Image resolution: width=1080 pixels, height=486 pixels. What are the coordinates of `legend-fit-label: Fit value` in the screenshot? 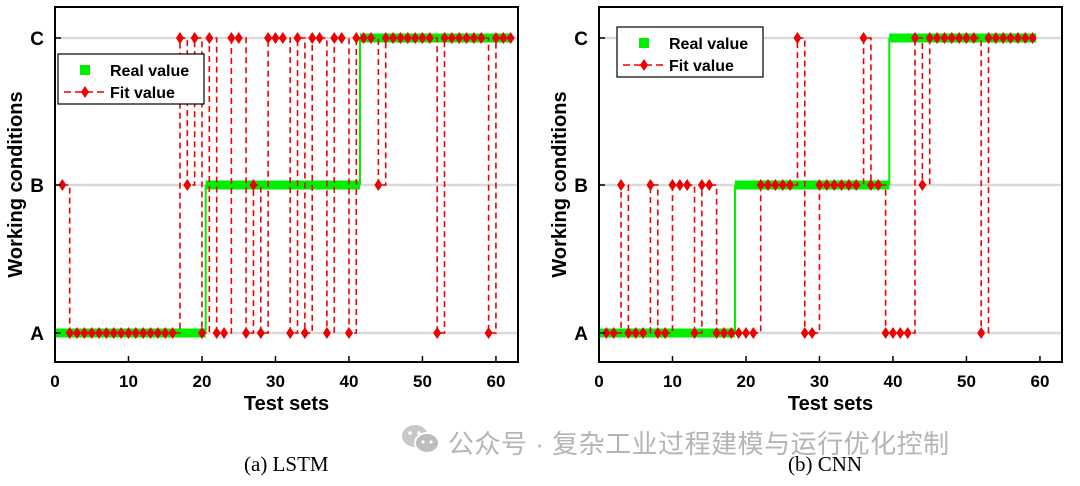 It's located at (701, 66).